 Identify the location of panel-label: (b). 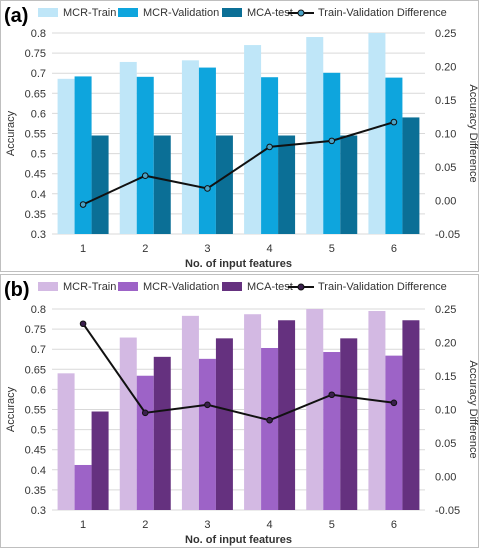
(17, 290).